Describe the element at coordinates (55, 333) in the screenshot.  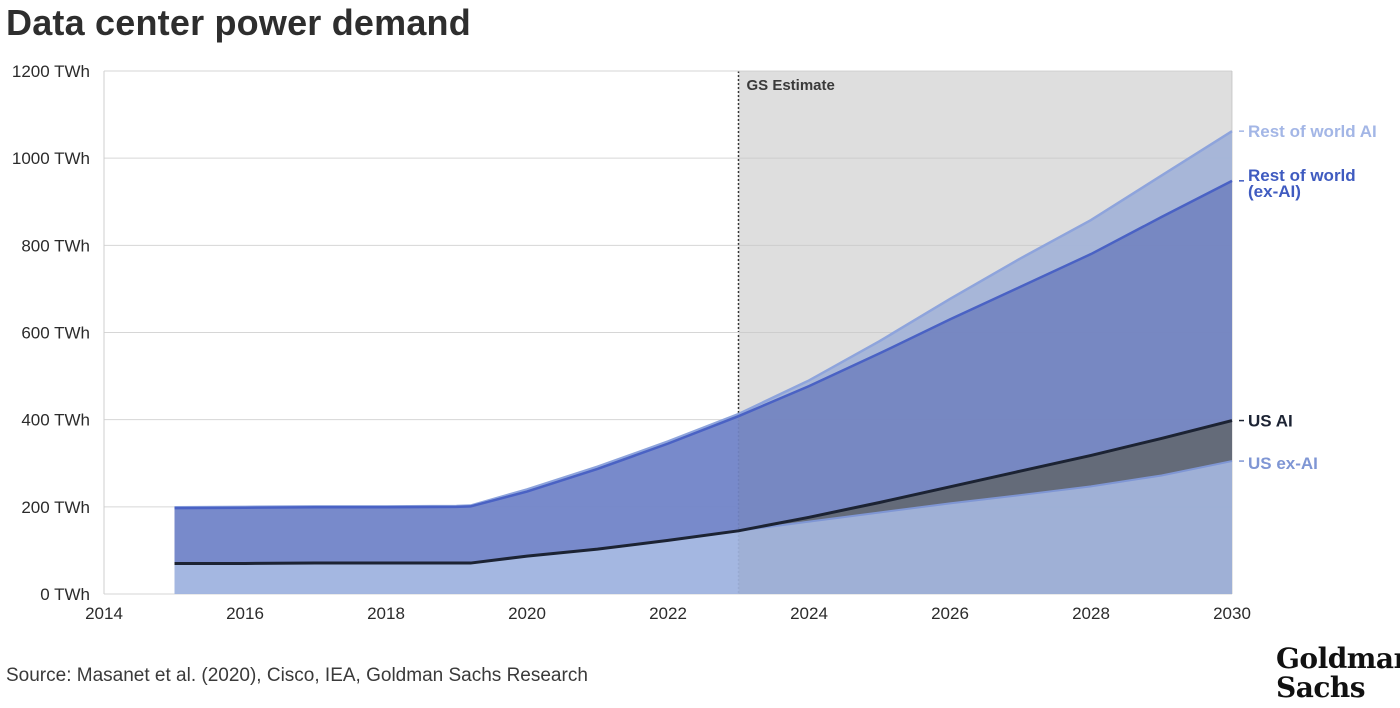
I see `y-tick-label: 600 TWh` at that location.